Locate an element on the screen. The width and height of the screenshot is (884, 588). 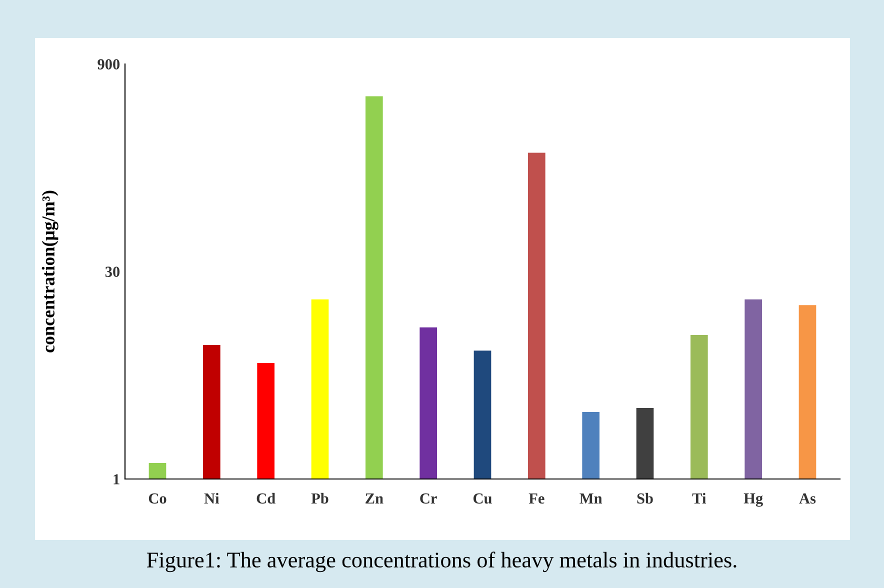
y-tick-label: 30 is located at coordinates (112, 271).